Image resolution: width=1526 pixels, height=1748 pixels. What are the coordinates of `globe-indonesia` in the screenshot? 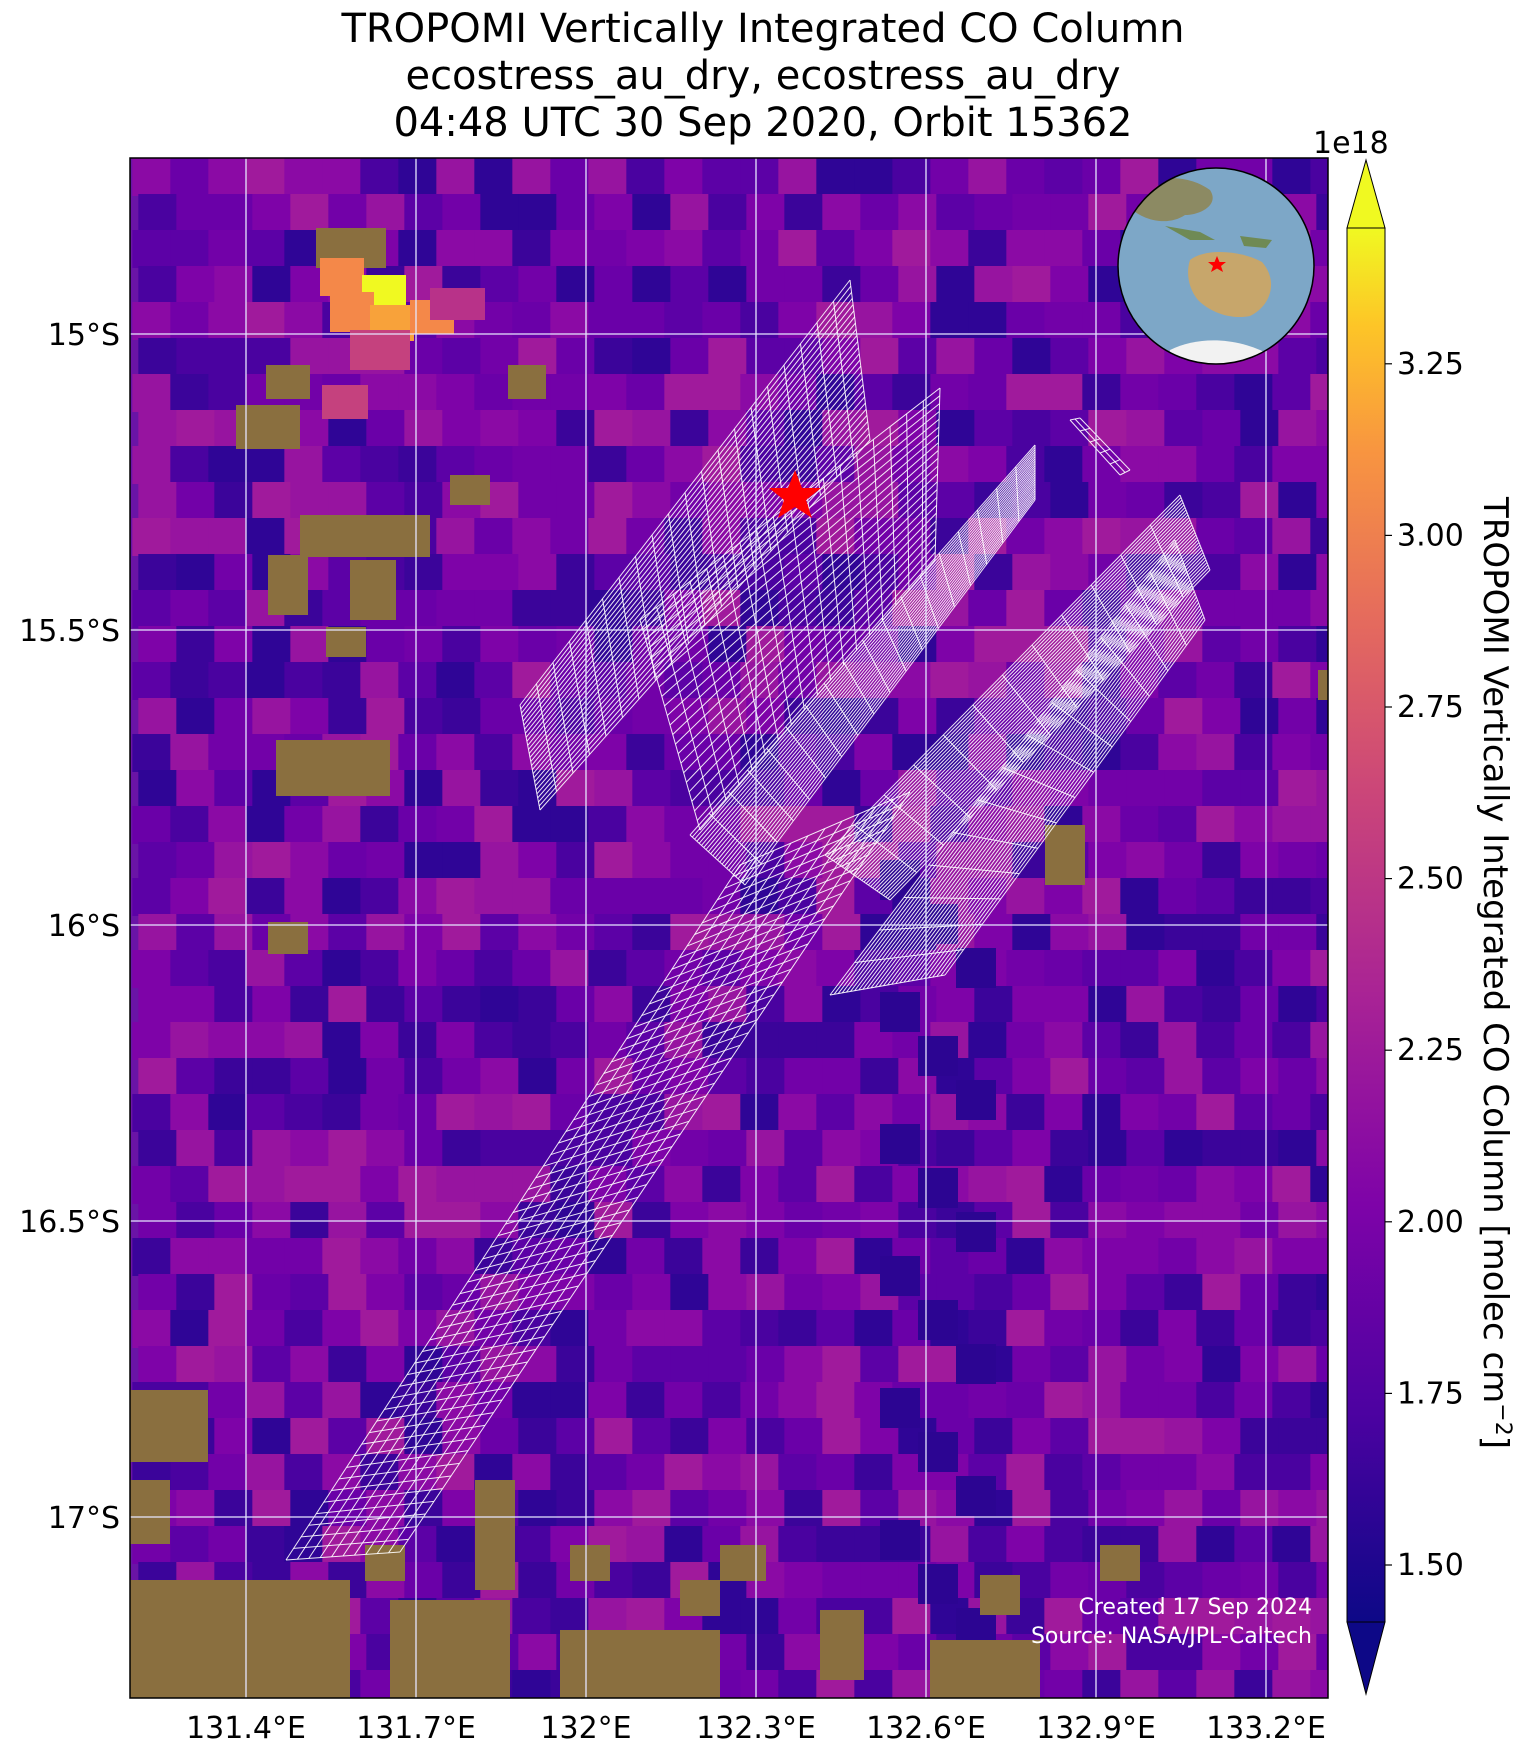 It's located at (1190, 233).